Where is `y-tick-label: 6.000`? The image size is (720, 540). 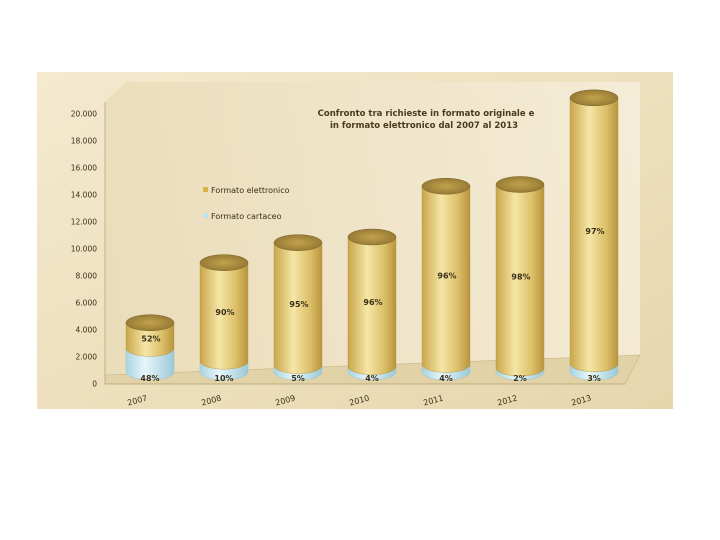
y-tick-label: 6.000 is located at coordinates (87, 303).